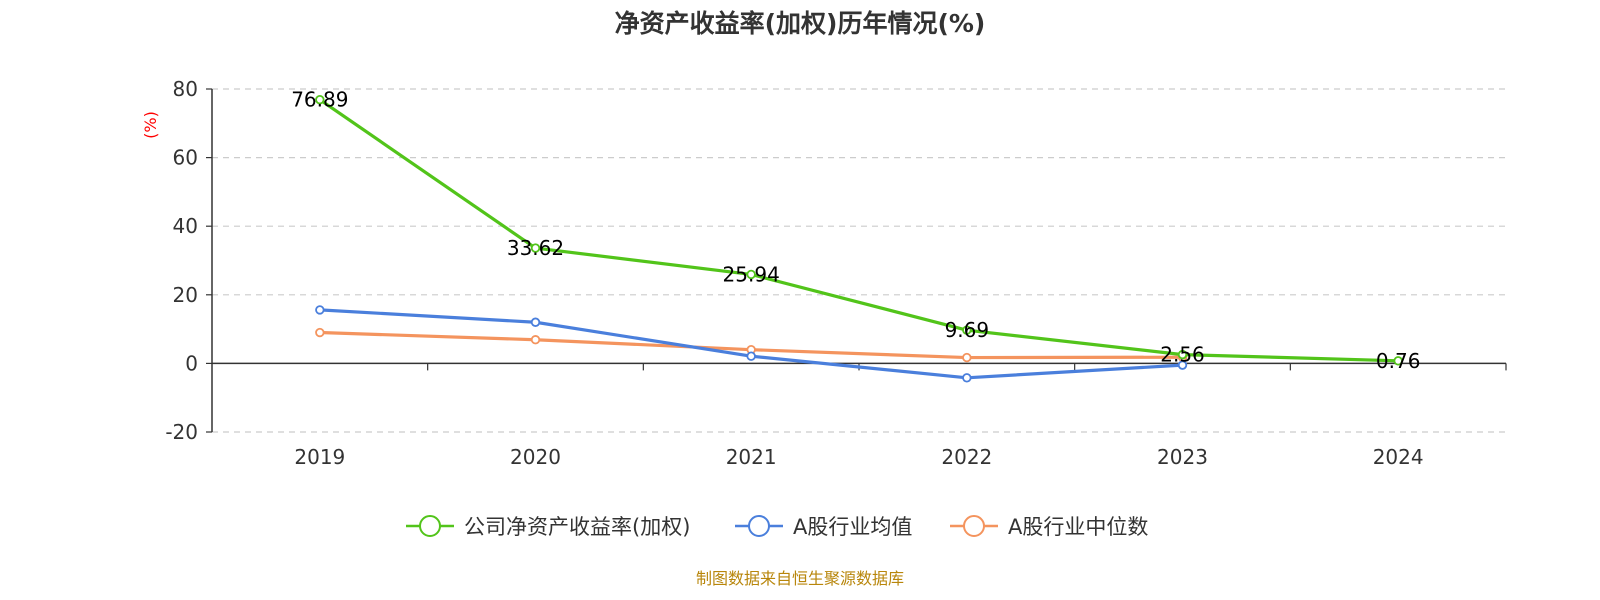 This screenshot has width=1600, height=600. What do you see at coordinates (1182, 457) in the screenshot?
I see `x-tick-label: 2023` at bounding box center [1182, 457].